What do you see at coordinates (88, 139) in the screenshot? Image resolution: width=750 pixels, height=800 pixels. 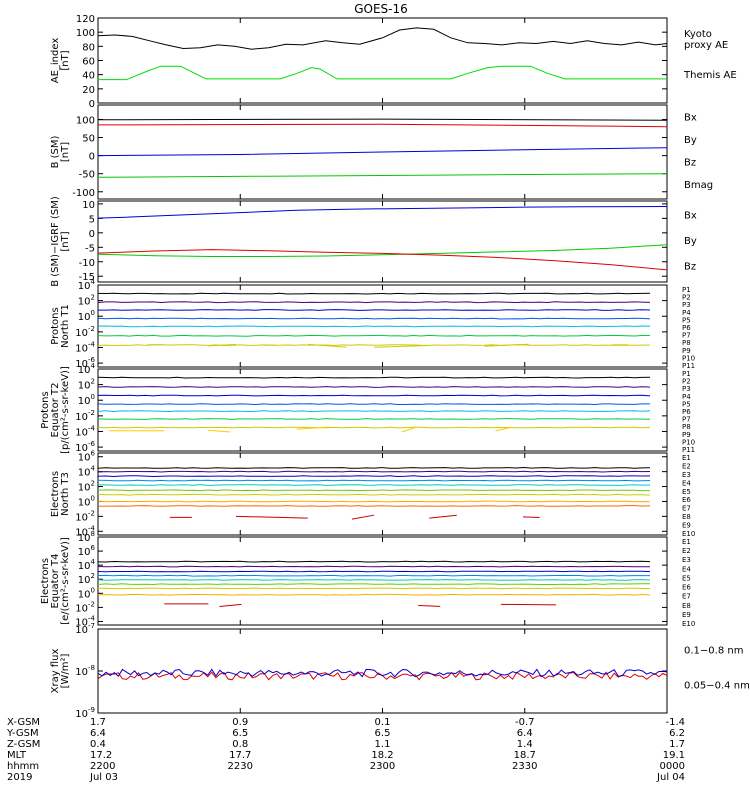 I see `y-tick-label: 50` at bounding box center [88, 139].